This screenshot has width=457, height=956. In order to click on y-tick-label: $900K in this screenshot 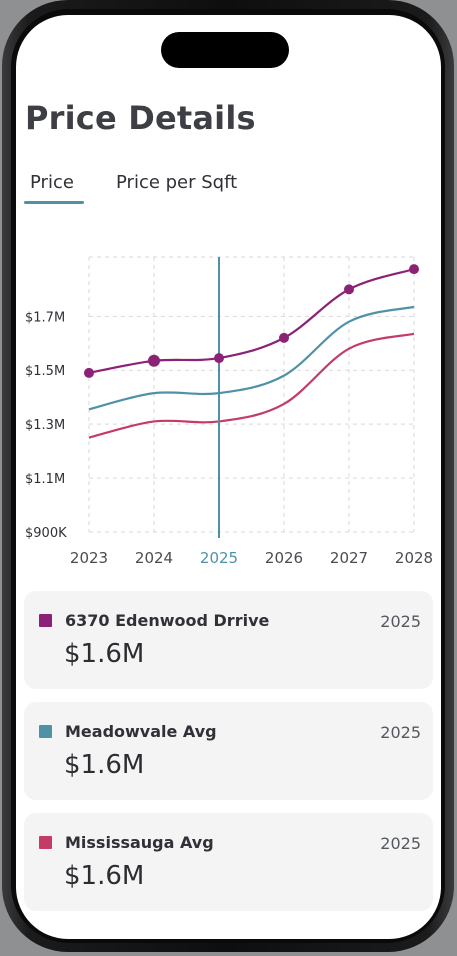, I will do `click(46, 533)`.